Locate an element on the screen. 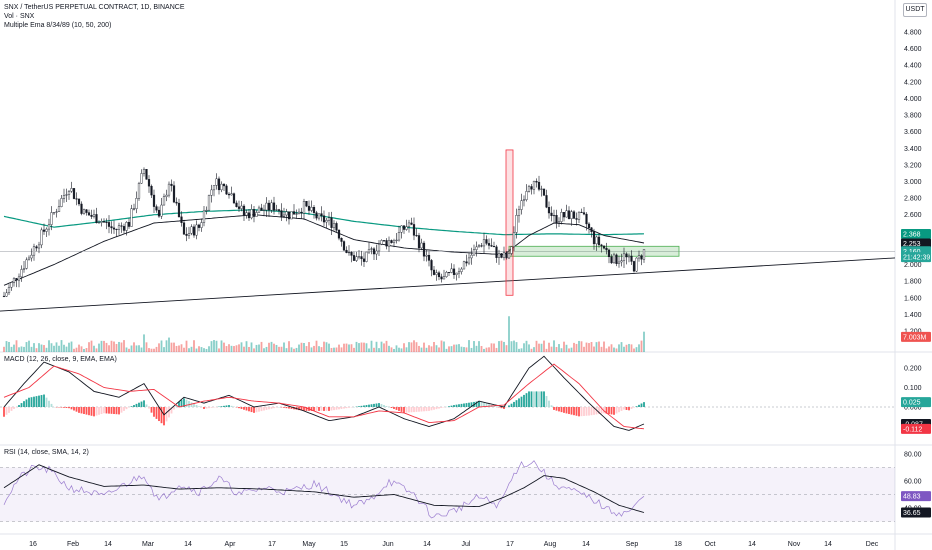 The image size is (932, 550). rsi-pane is located at coordinates (447, 491).